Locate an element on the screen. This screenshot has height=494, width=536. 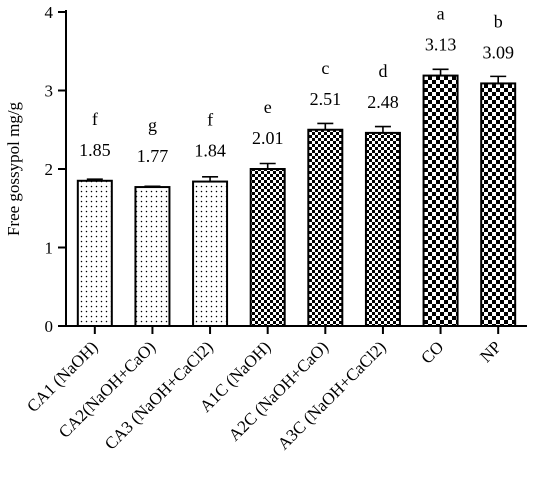
significance-letter: e is located at coordinates (268, 107).